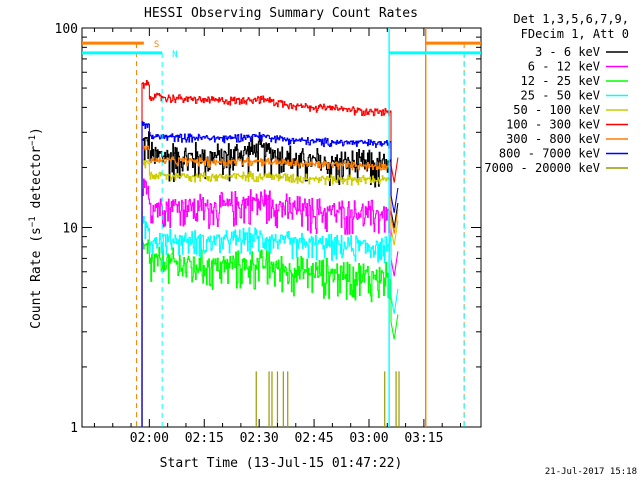  I want to click on legend-label: 800 - 7000 keV, so click(549, 154).